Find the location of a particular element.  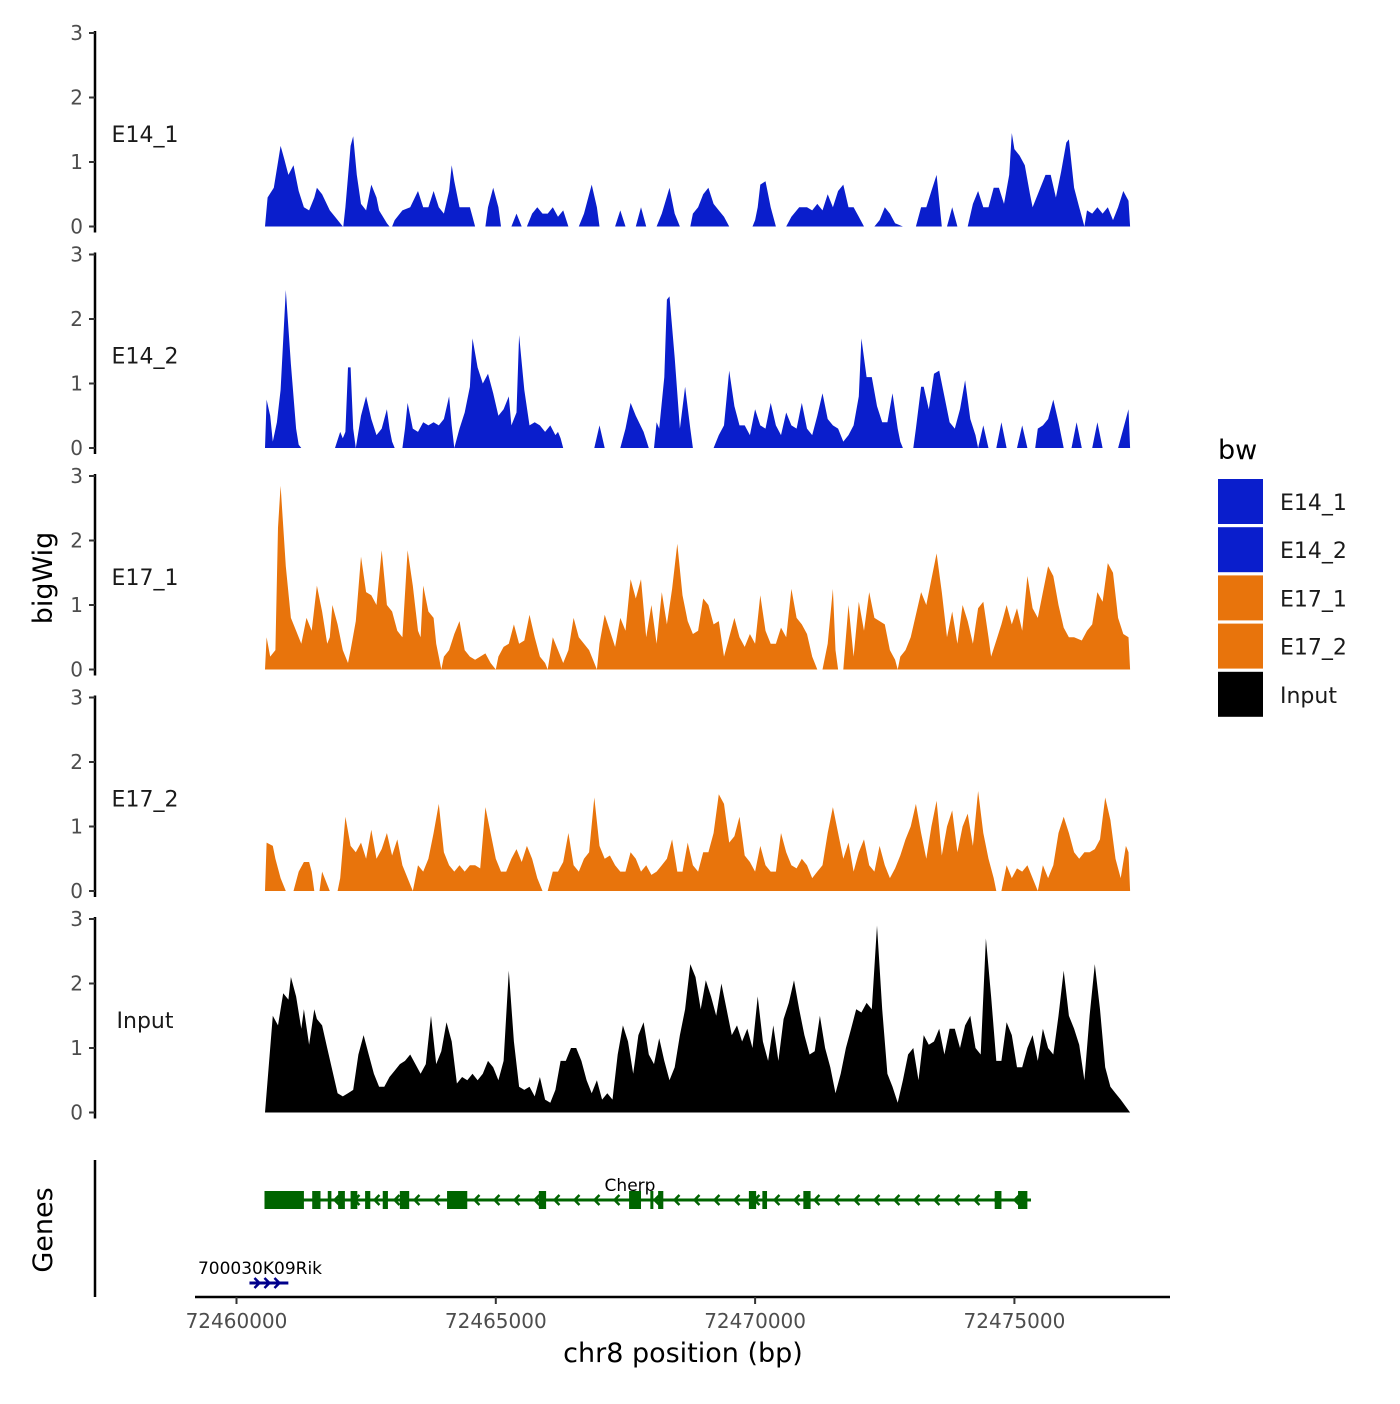

legend-title: bw is located at coordinates (1237, 450).